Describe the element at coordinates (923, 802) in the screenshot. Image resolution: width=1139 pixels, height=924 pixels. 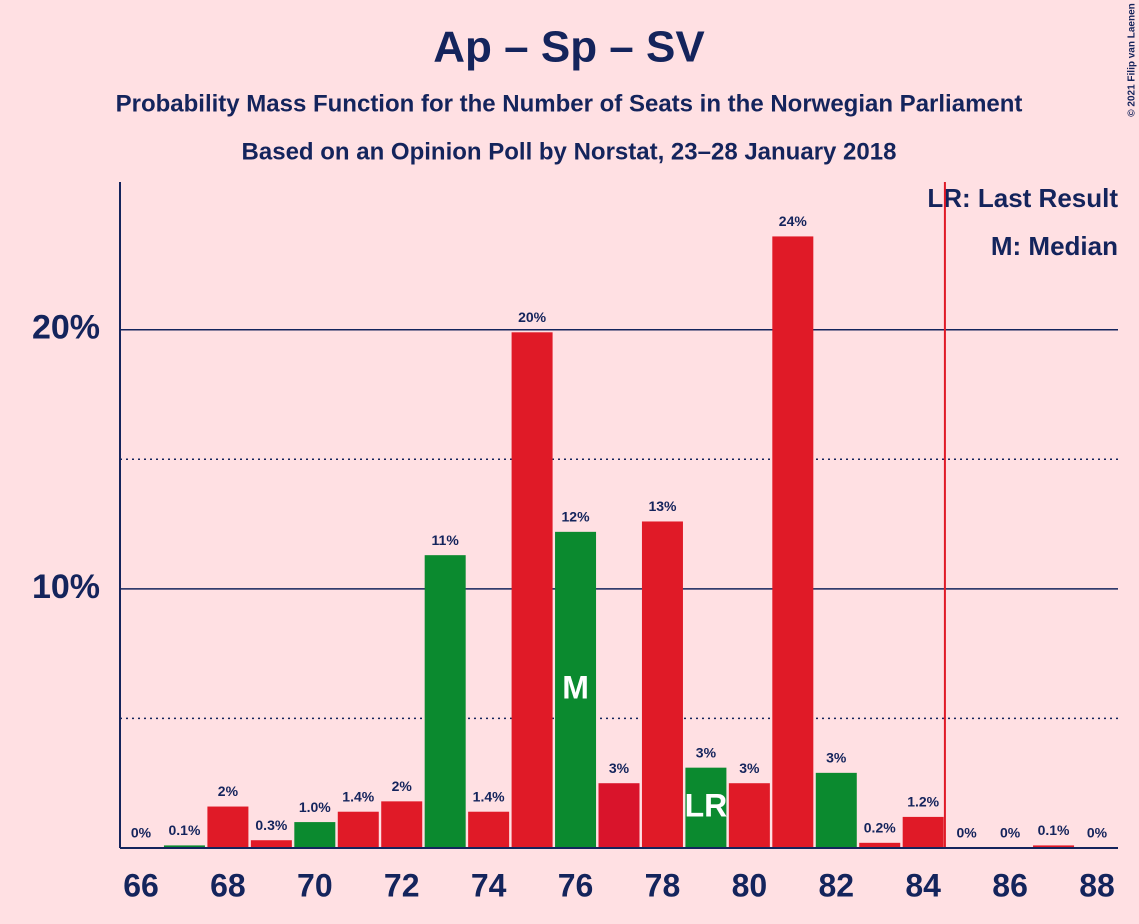
I see `value-label: 1.2%` at that location.